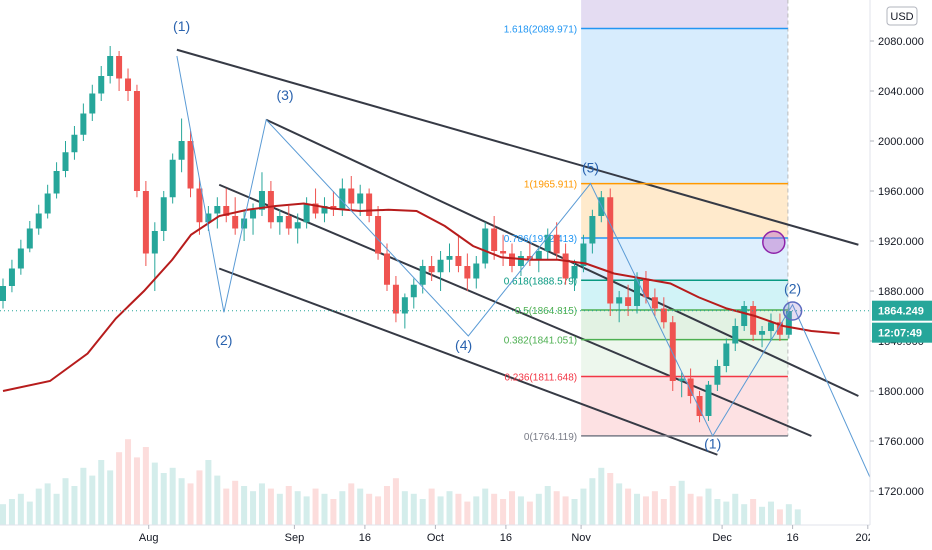 The height and width of the screenshot is (550, 932). I want to click on fib-label: 0.5(1864.815), so click(546, 311).